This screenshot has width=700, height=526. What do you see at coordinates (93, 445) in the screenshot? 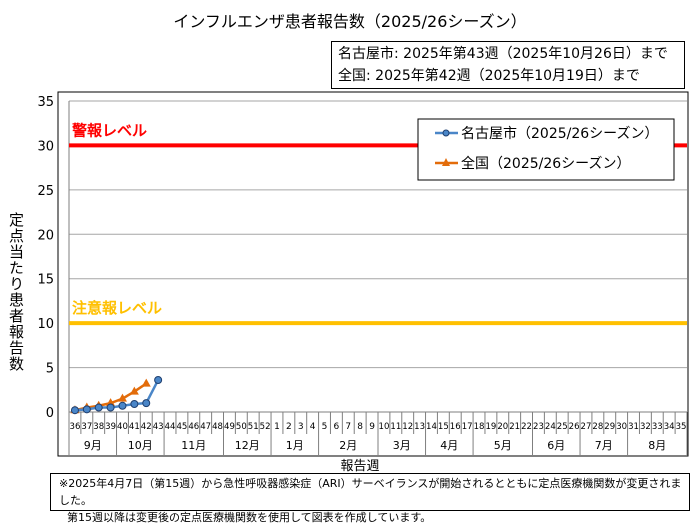
I see `month-label: 9月` at bounding box center [93, 445].